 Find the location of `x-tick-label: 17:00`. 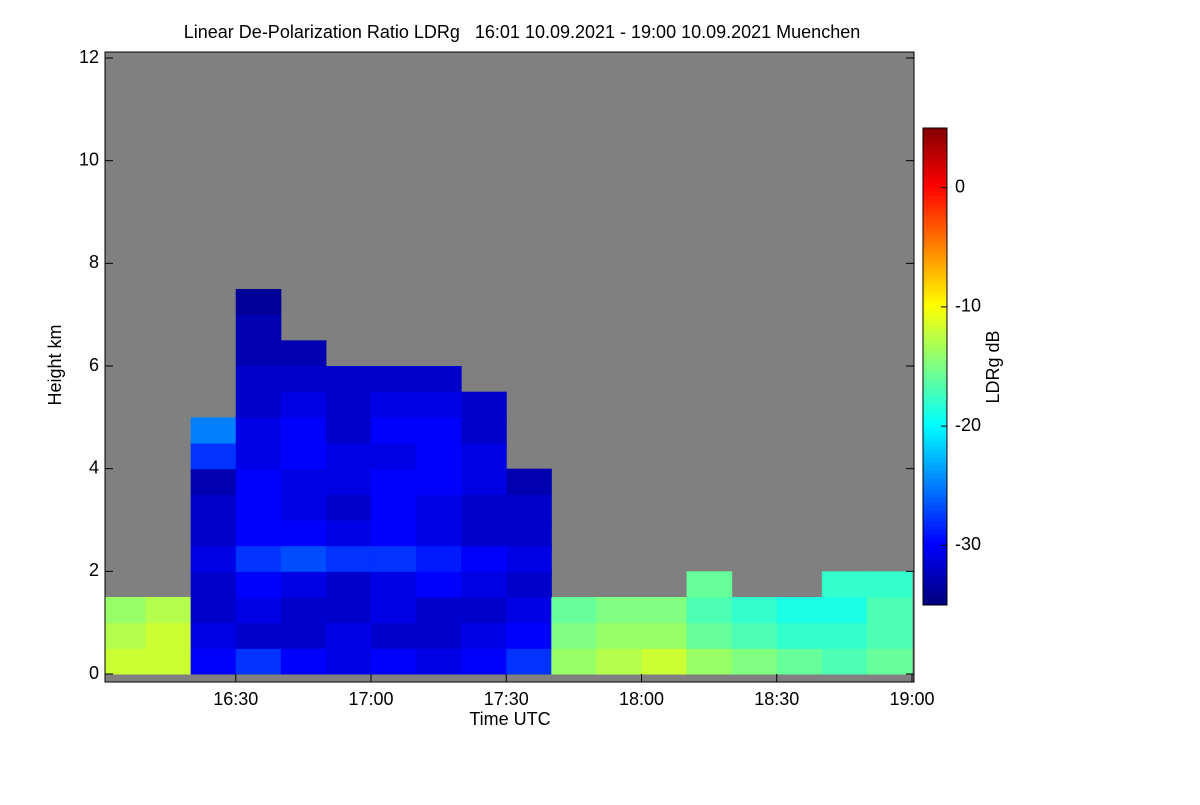

x-tick-label: 17:00 is located at coordinates (370, 699).